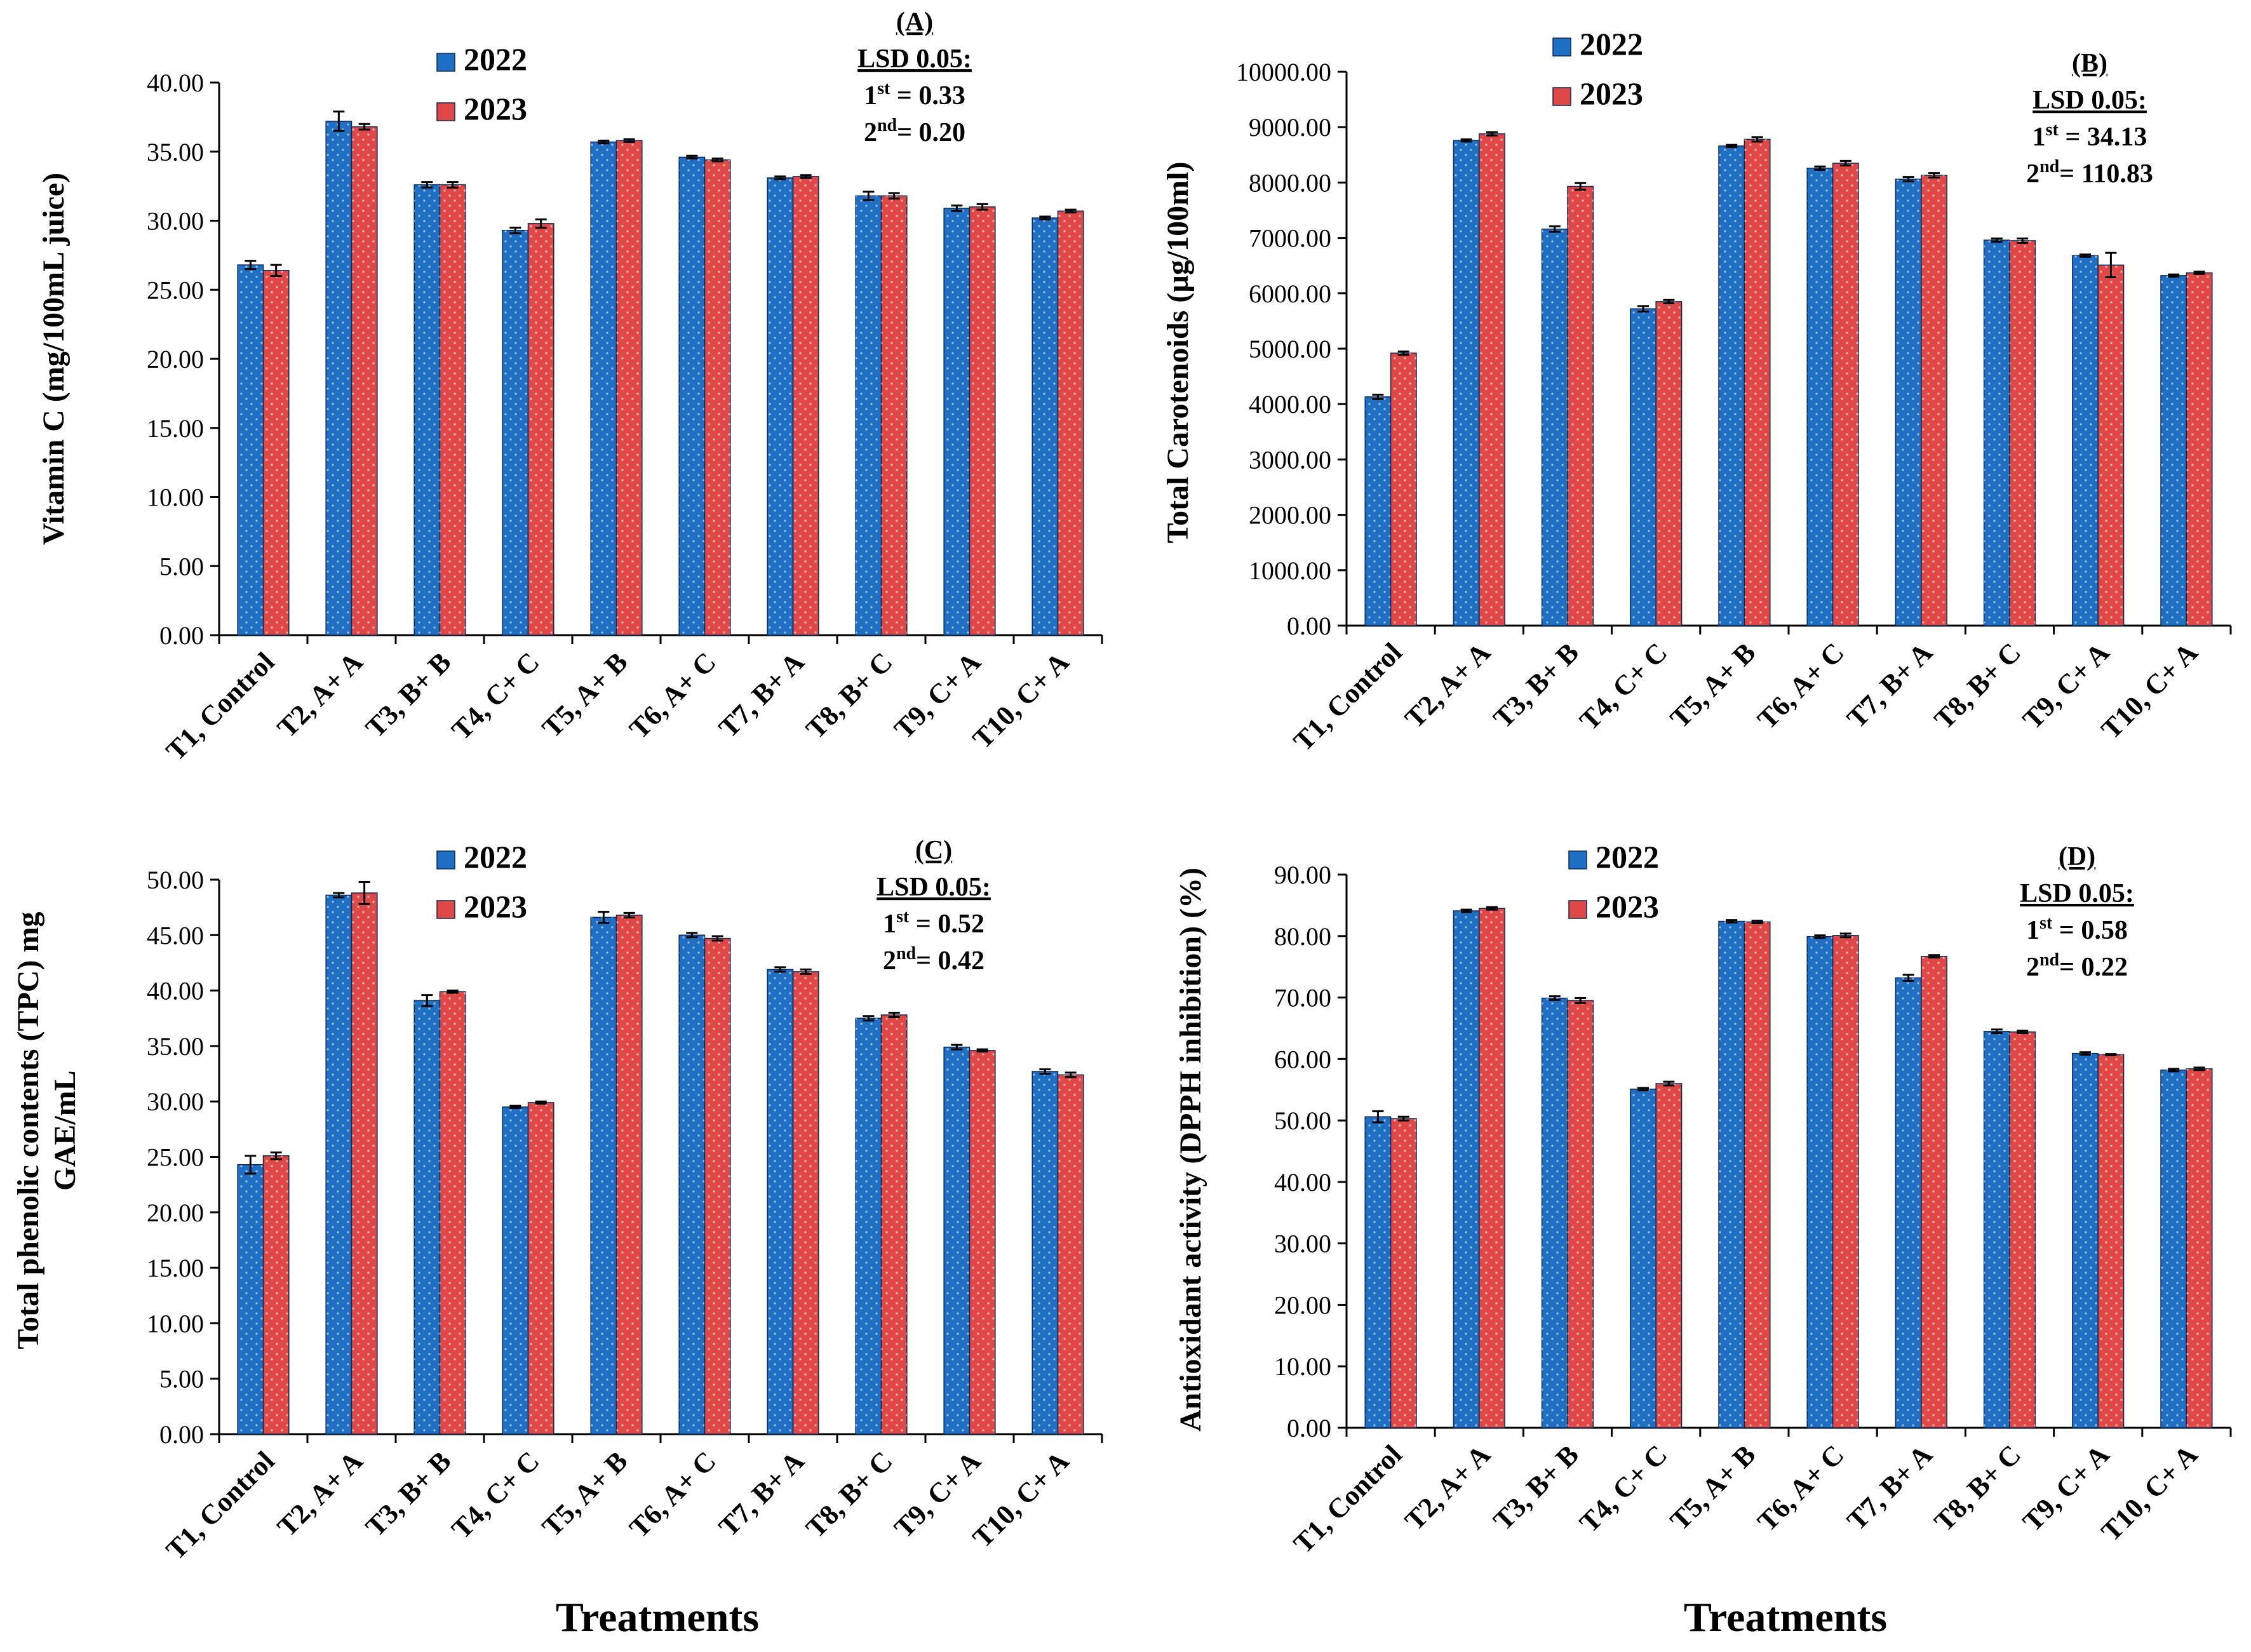 The image size is (2251, 1652). Describe the element at coordinates (1290, 515) in the screenshot. I see `y-tick-label: 2000.00` at that location.